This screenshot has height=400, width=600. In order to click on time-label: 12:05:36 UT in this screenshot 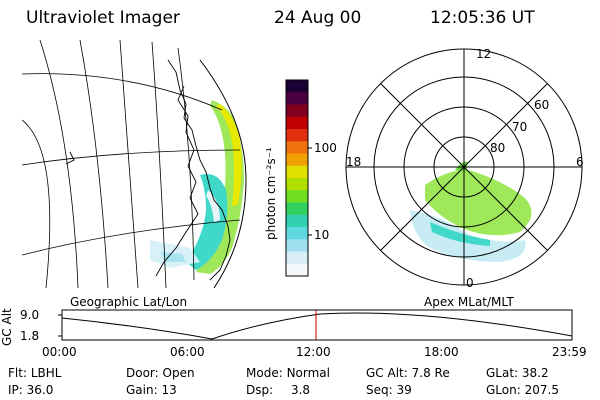, I will do `click(482, 18)`.